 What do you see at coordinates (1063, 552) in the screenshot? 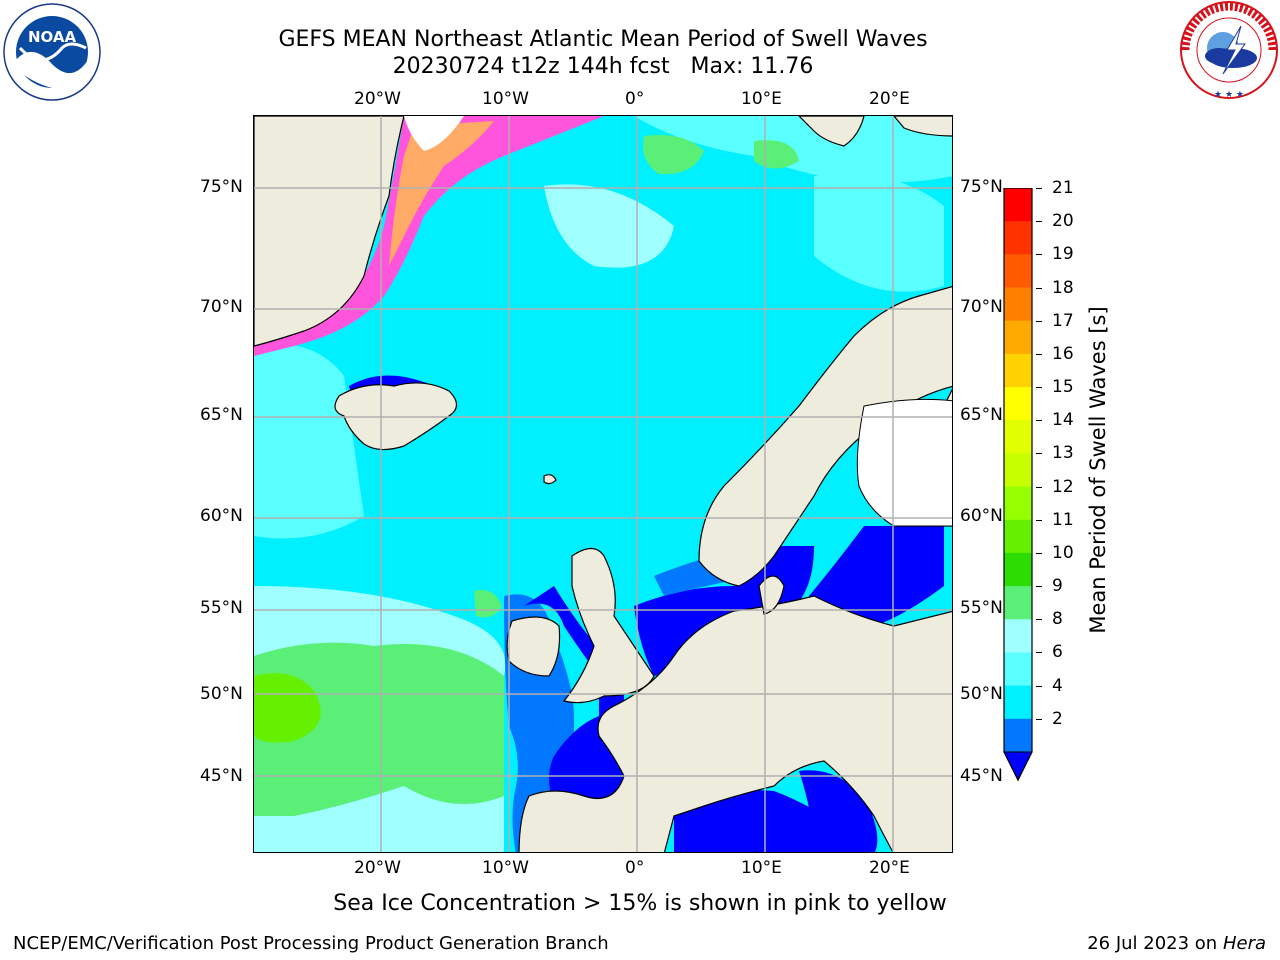
I see `colorbar-tick-label: 10` at bounding box center [1063, 552].